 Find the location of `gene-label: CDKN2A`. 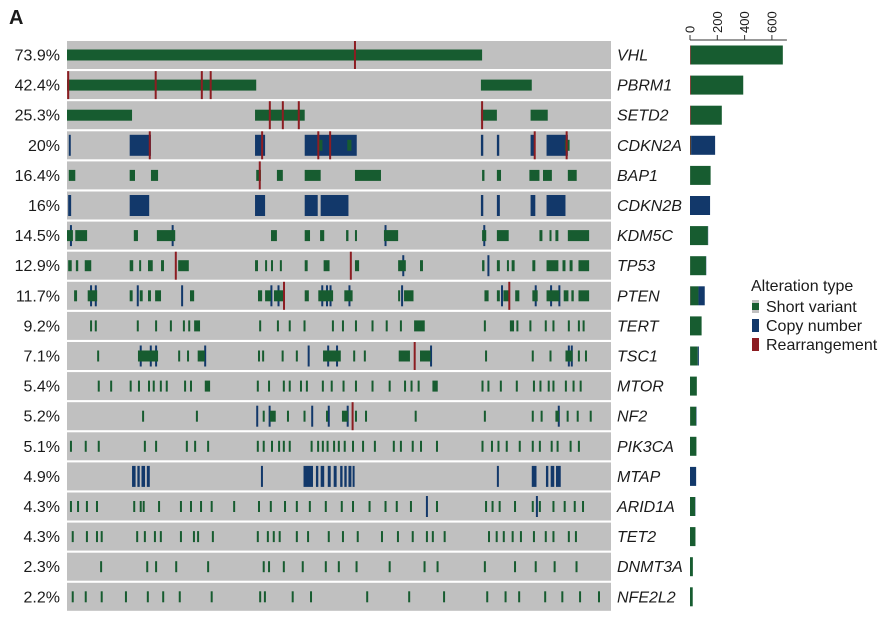

gene-label: CDKN2A is located at coordinates (649, 146).